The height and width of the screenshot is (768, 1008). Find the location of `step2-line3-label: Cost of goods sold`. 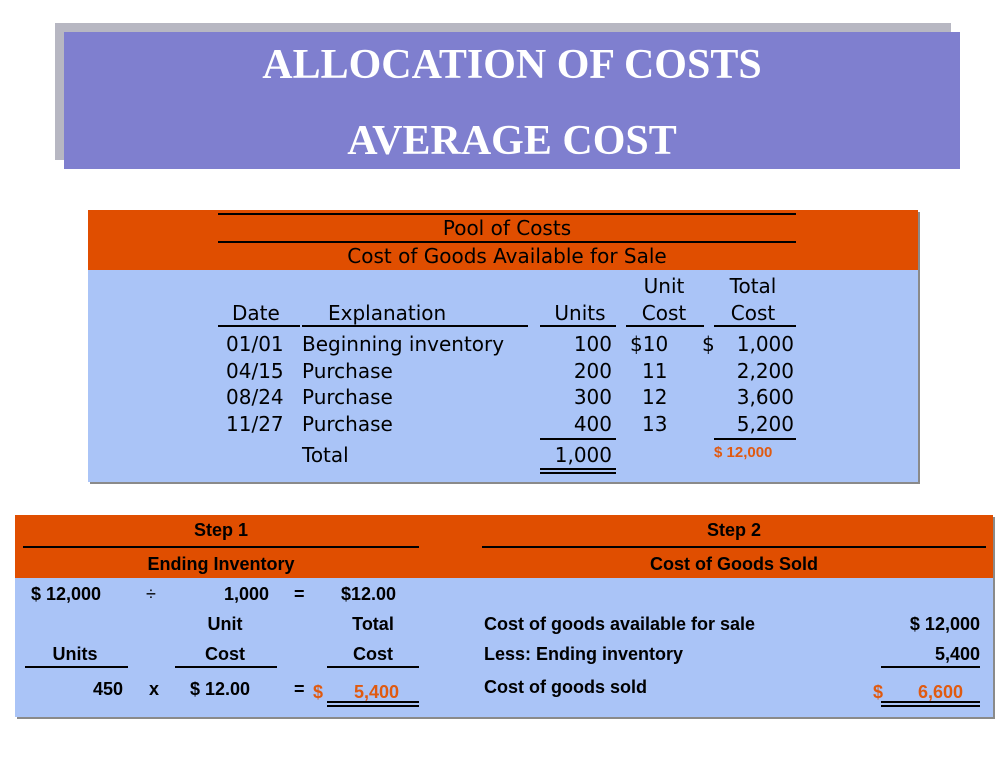

step2-line3-label: Cost of goods sold is located at coordinates (565, 687).